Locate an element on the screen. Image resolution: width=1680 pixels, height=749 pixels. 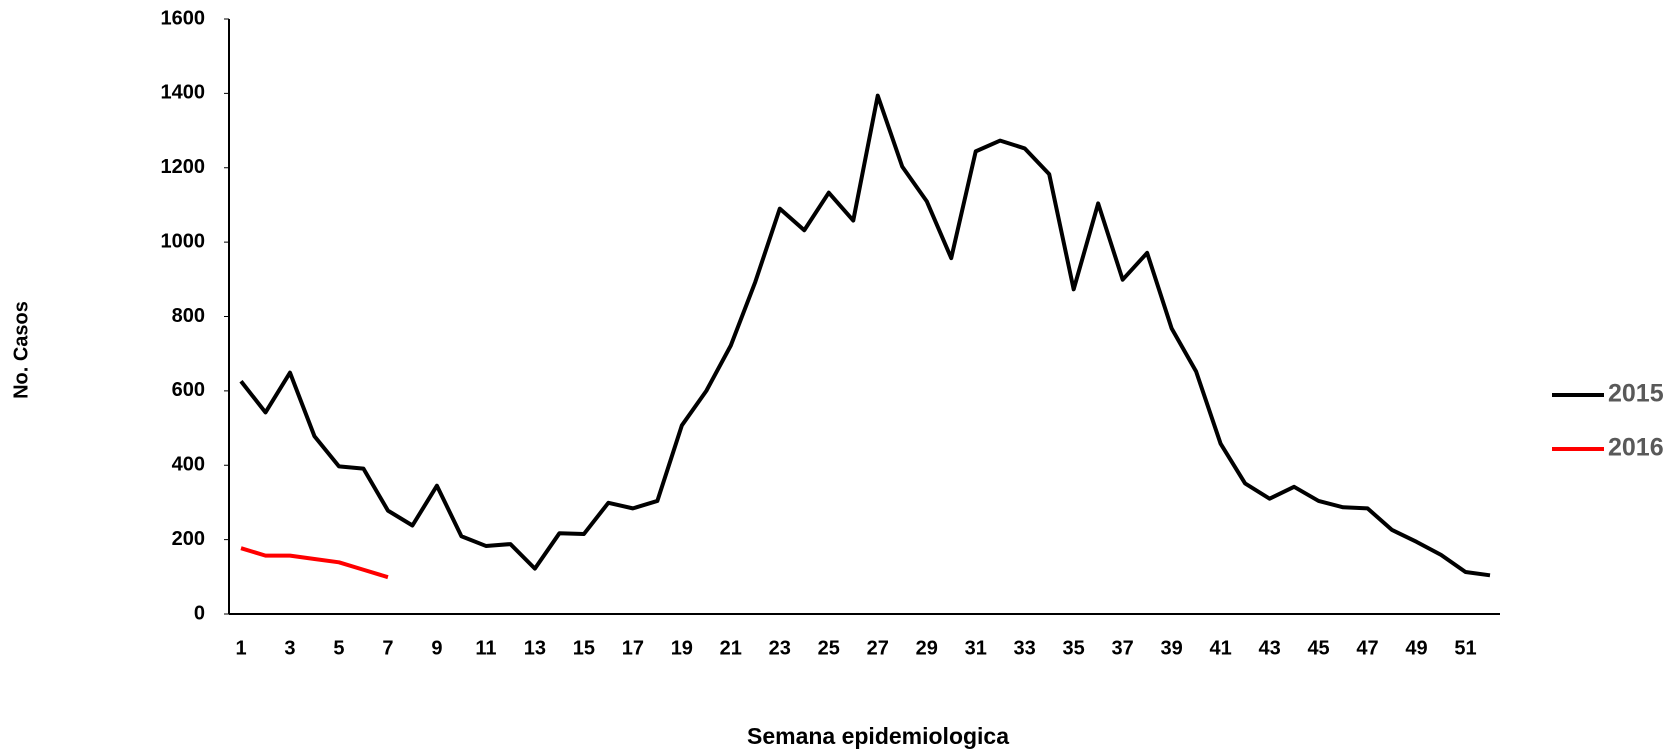
x-tick-label: 15 is located at coordinates (584, 648).